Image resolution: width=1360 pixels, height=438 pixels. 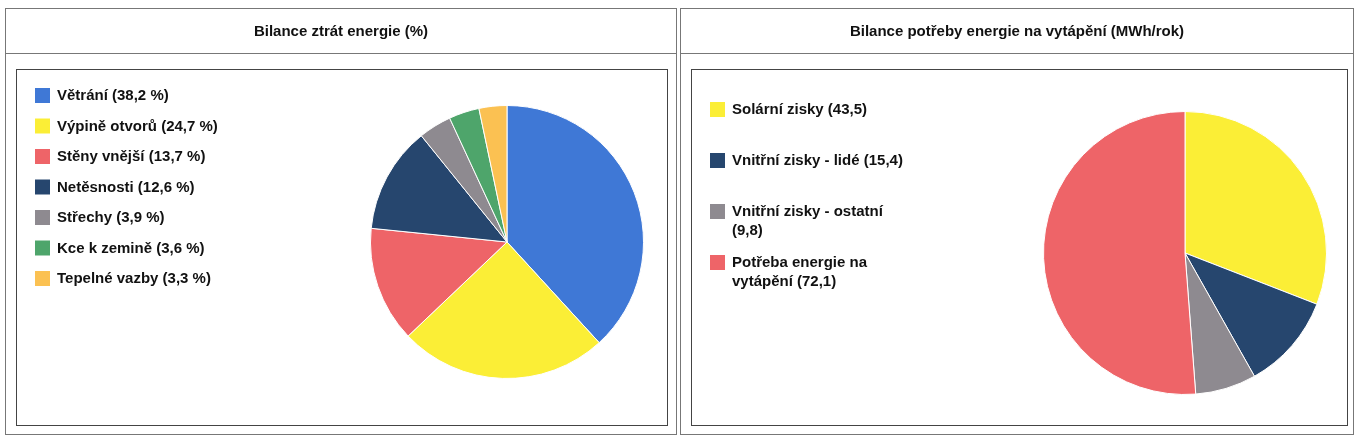 I want to click on chart-title: Bilance ztrát energie (%), so click(x=341, y=31).